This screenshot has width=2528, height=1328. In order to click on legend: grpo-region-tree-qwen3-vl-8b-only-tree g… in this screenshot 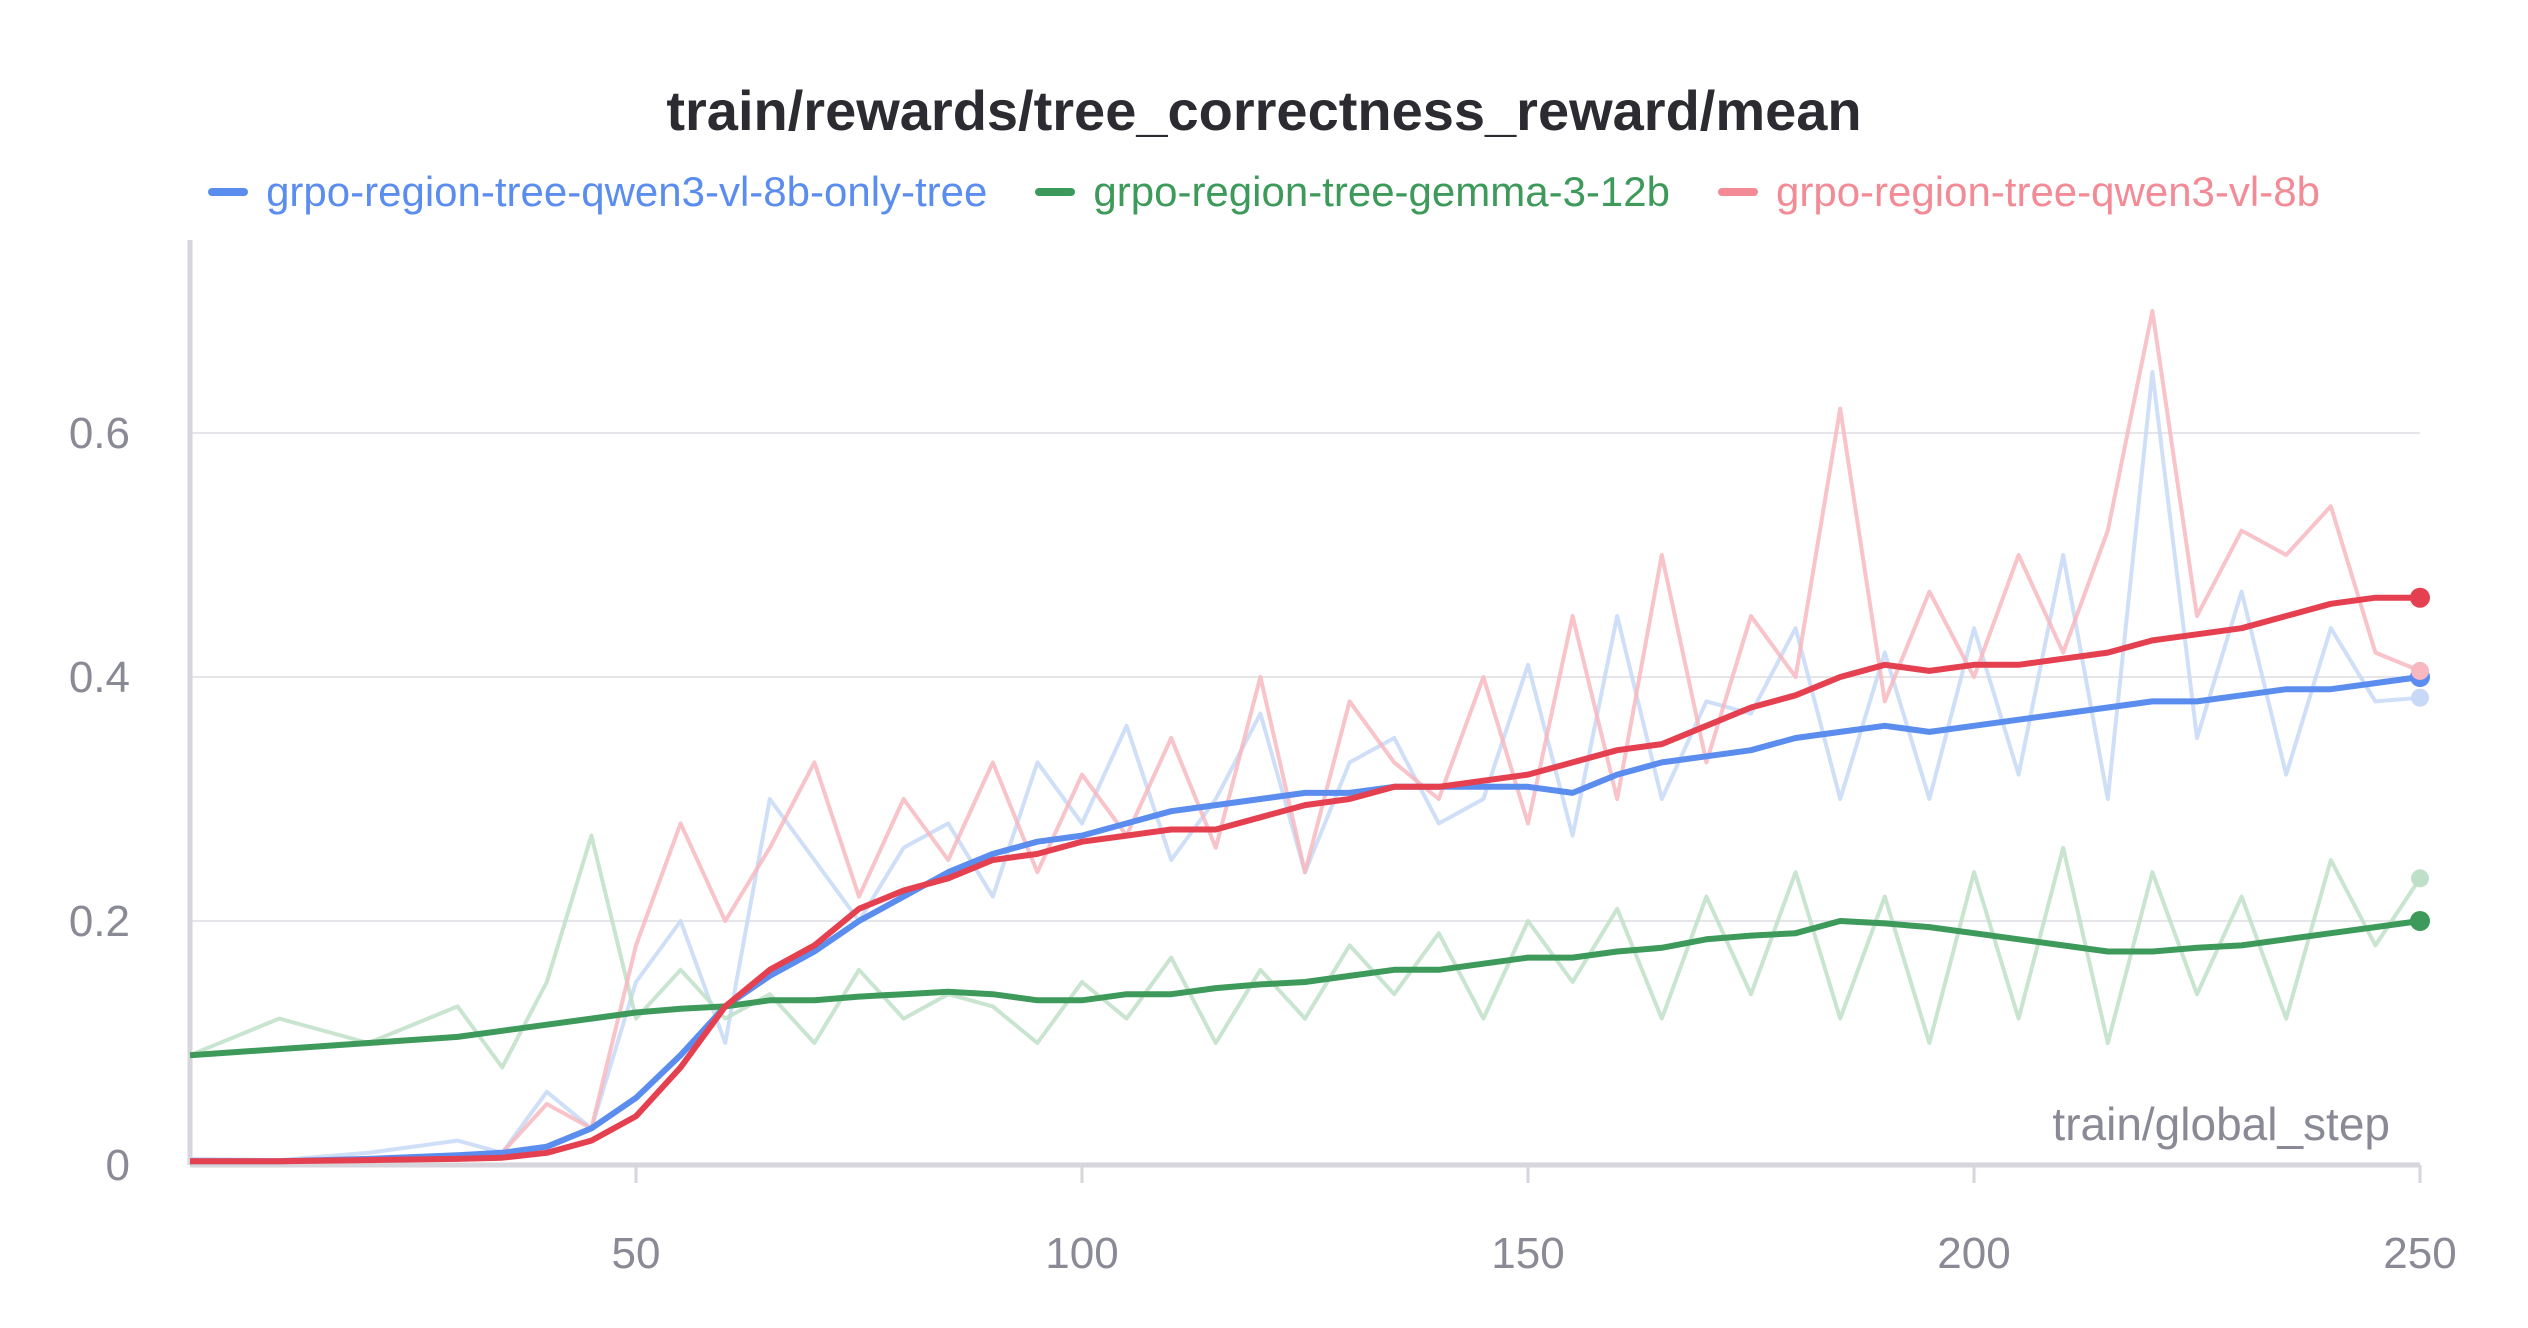, I will do `click(1264, 192)`.